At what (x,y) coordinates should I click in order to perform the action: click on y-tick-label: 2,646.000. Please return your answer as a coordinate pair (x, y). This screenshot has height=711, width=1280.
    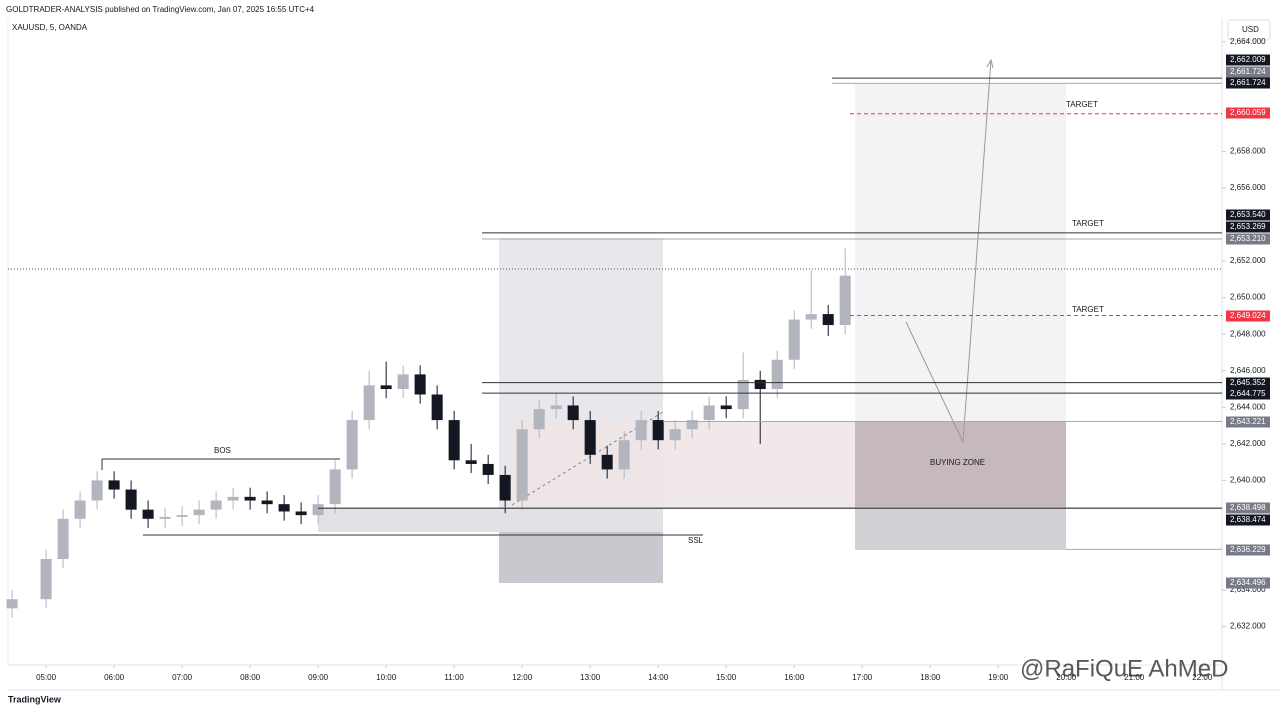
    Looking at the image, I should click on (1248, 370).